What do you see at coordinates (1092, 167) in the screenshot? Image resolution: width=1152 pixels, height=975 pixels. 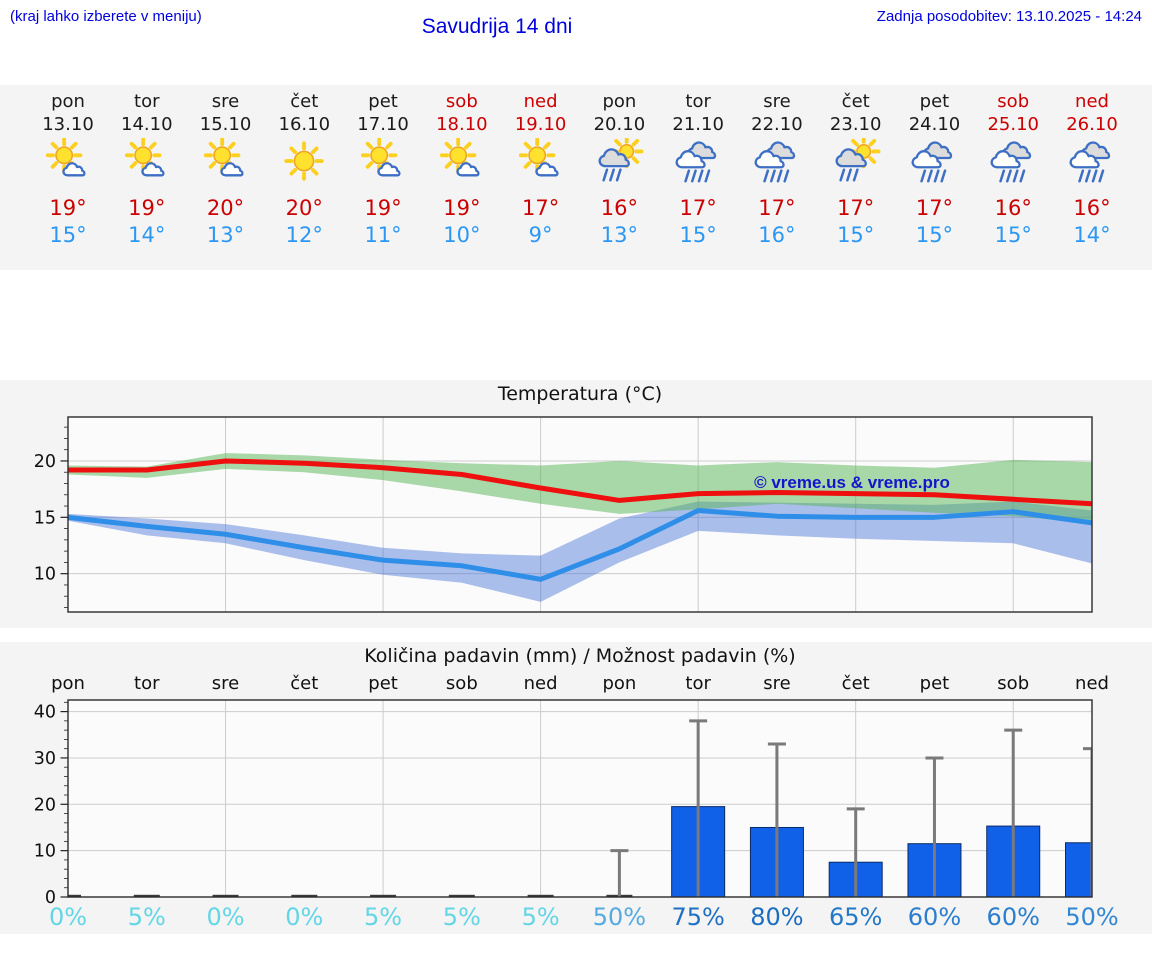 I see `forecast-day: ned 26.10 16° 14°` at bounding box center [1092, 167].